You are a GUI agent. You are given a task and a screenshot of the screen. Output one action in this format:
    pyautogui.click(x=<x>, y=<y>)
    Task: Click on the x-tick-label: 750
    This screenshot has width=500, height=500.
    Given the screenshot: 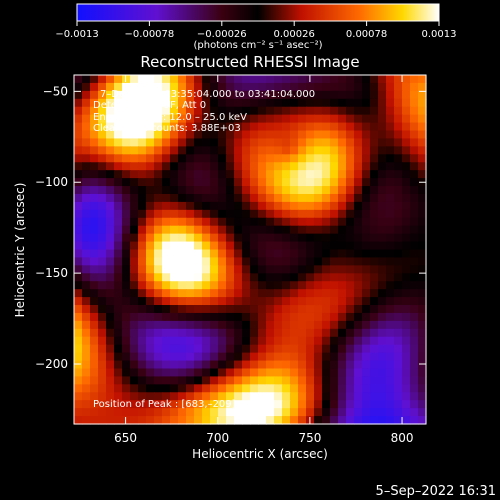 What is the action you would take?
    pyautogui.click(x=309, y=438)
    